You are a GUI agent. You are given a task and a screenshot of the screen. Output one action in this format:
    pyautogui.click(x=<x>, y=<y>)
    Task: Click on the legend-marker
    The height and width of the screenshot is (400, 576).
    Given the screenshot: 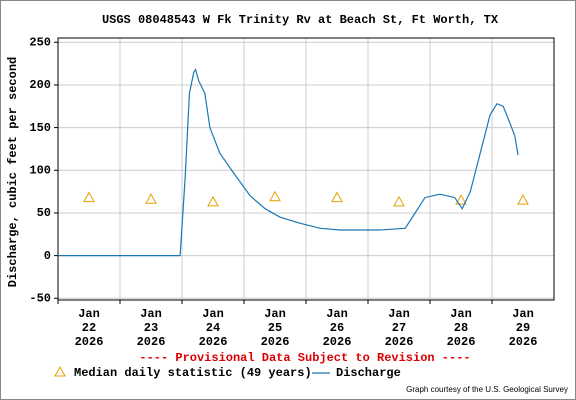 What is the action you would take?
    pyautogui.click(x=60, y=371)
    